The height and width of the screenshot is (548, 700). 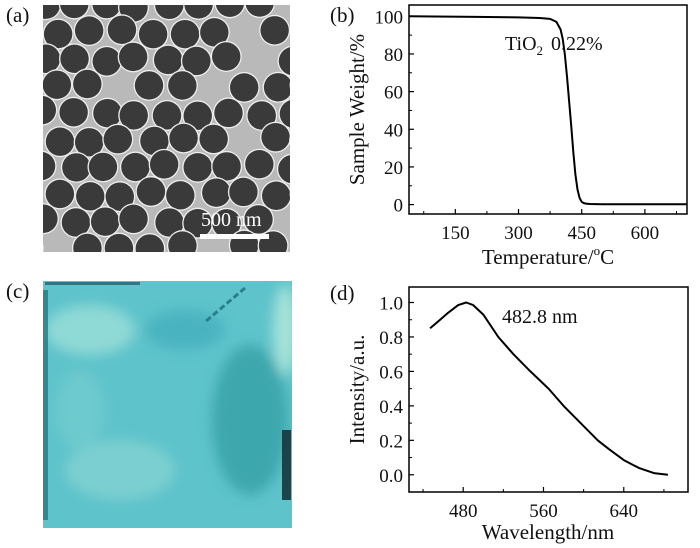 I want to click on scale-bar, so click(x=234, y=236).